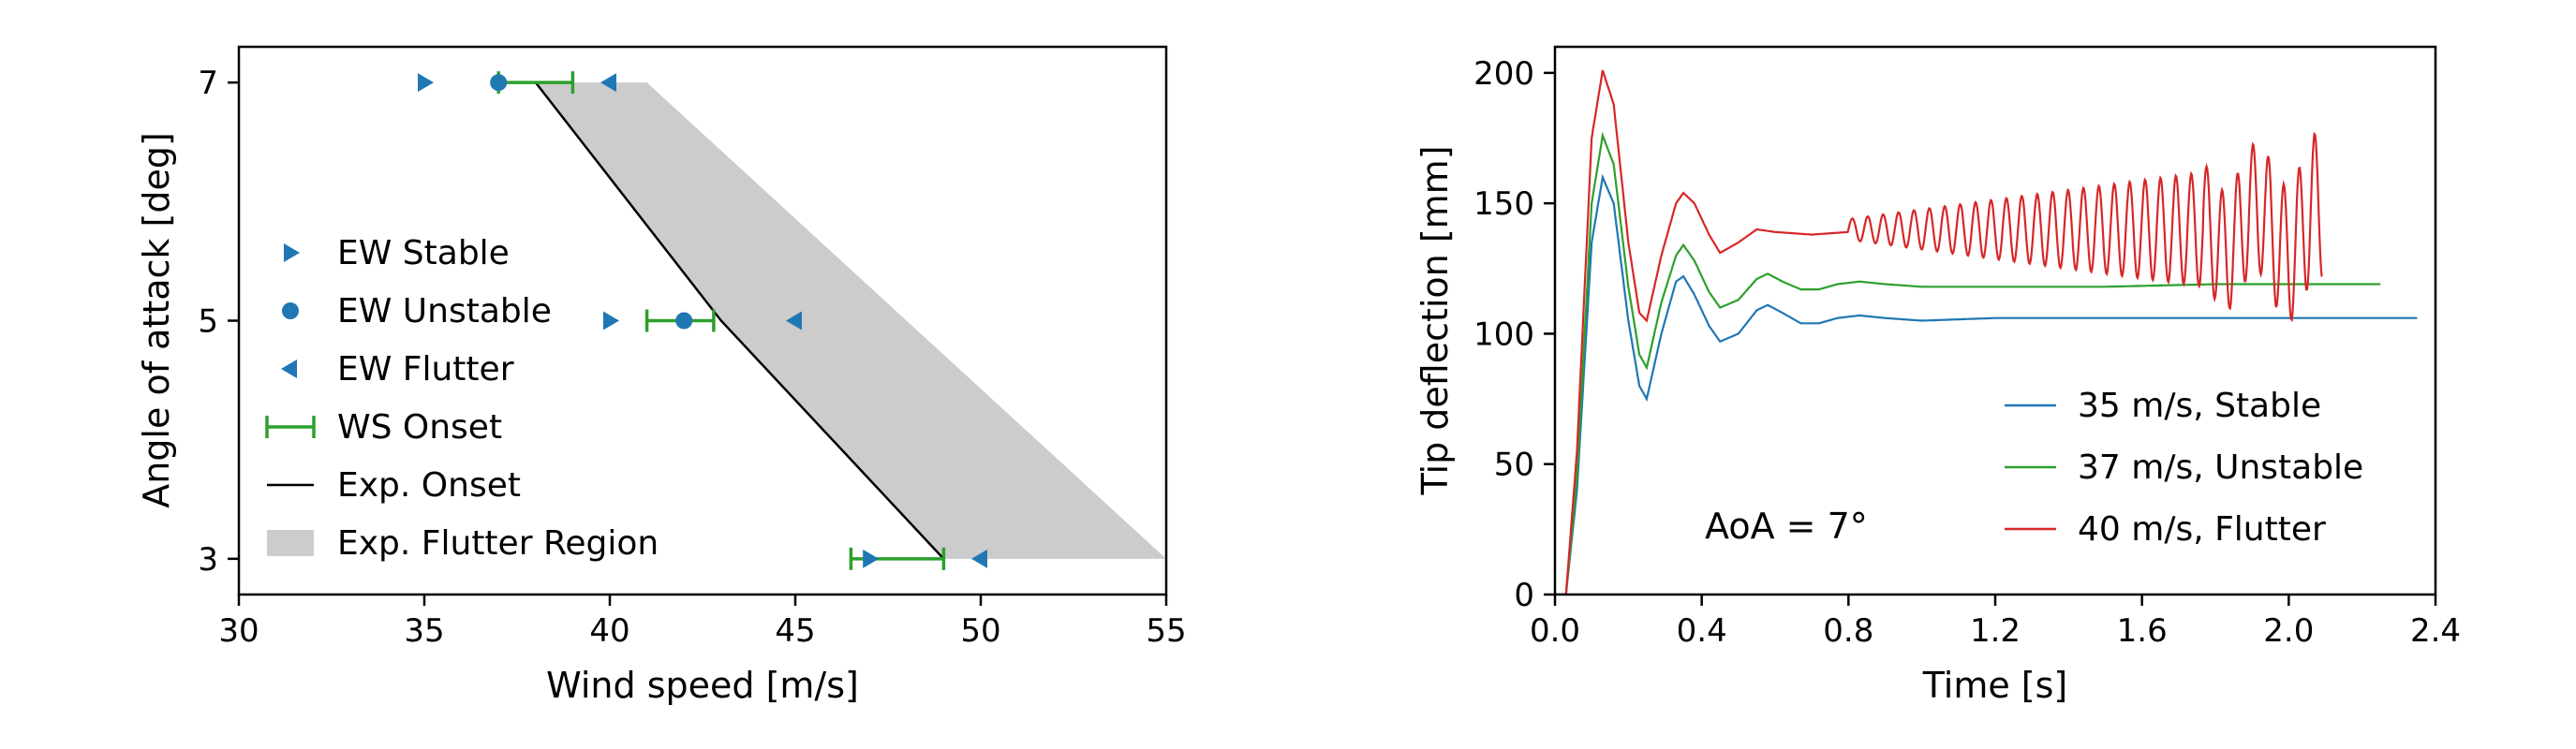  I want to click on right-x-axis-label: Time [s], so click(1995, 685).